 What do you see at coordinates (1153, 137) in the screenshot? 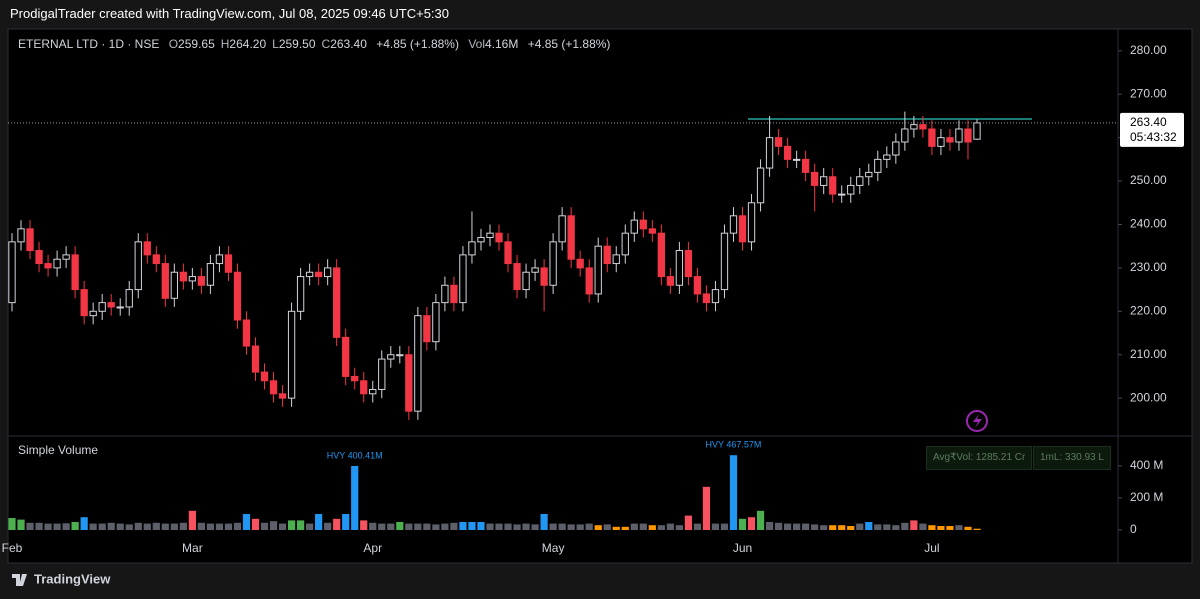
I see `countdown: 05:43:32` at bounding box center [1153, 137].